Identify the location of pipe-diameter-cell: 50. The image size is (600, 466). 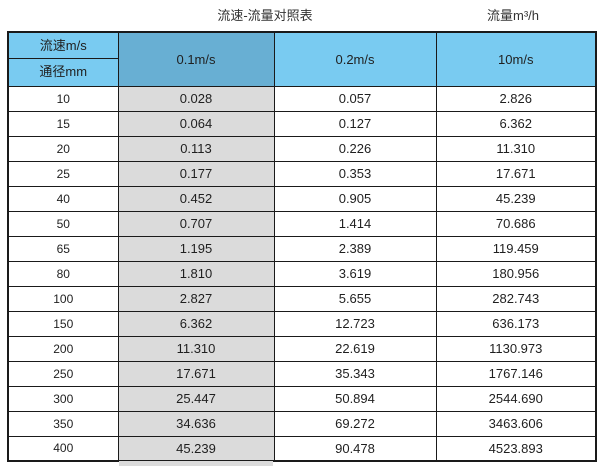
(63, 223).